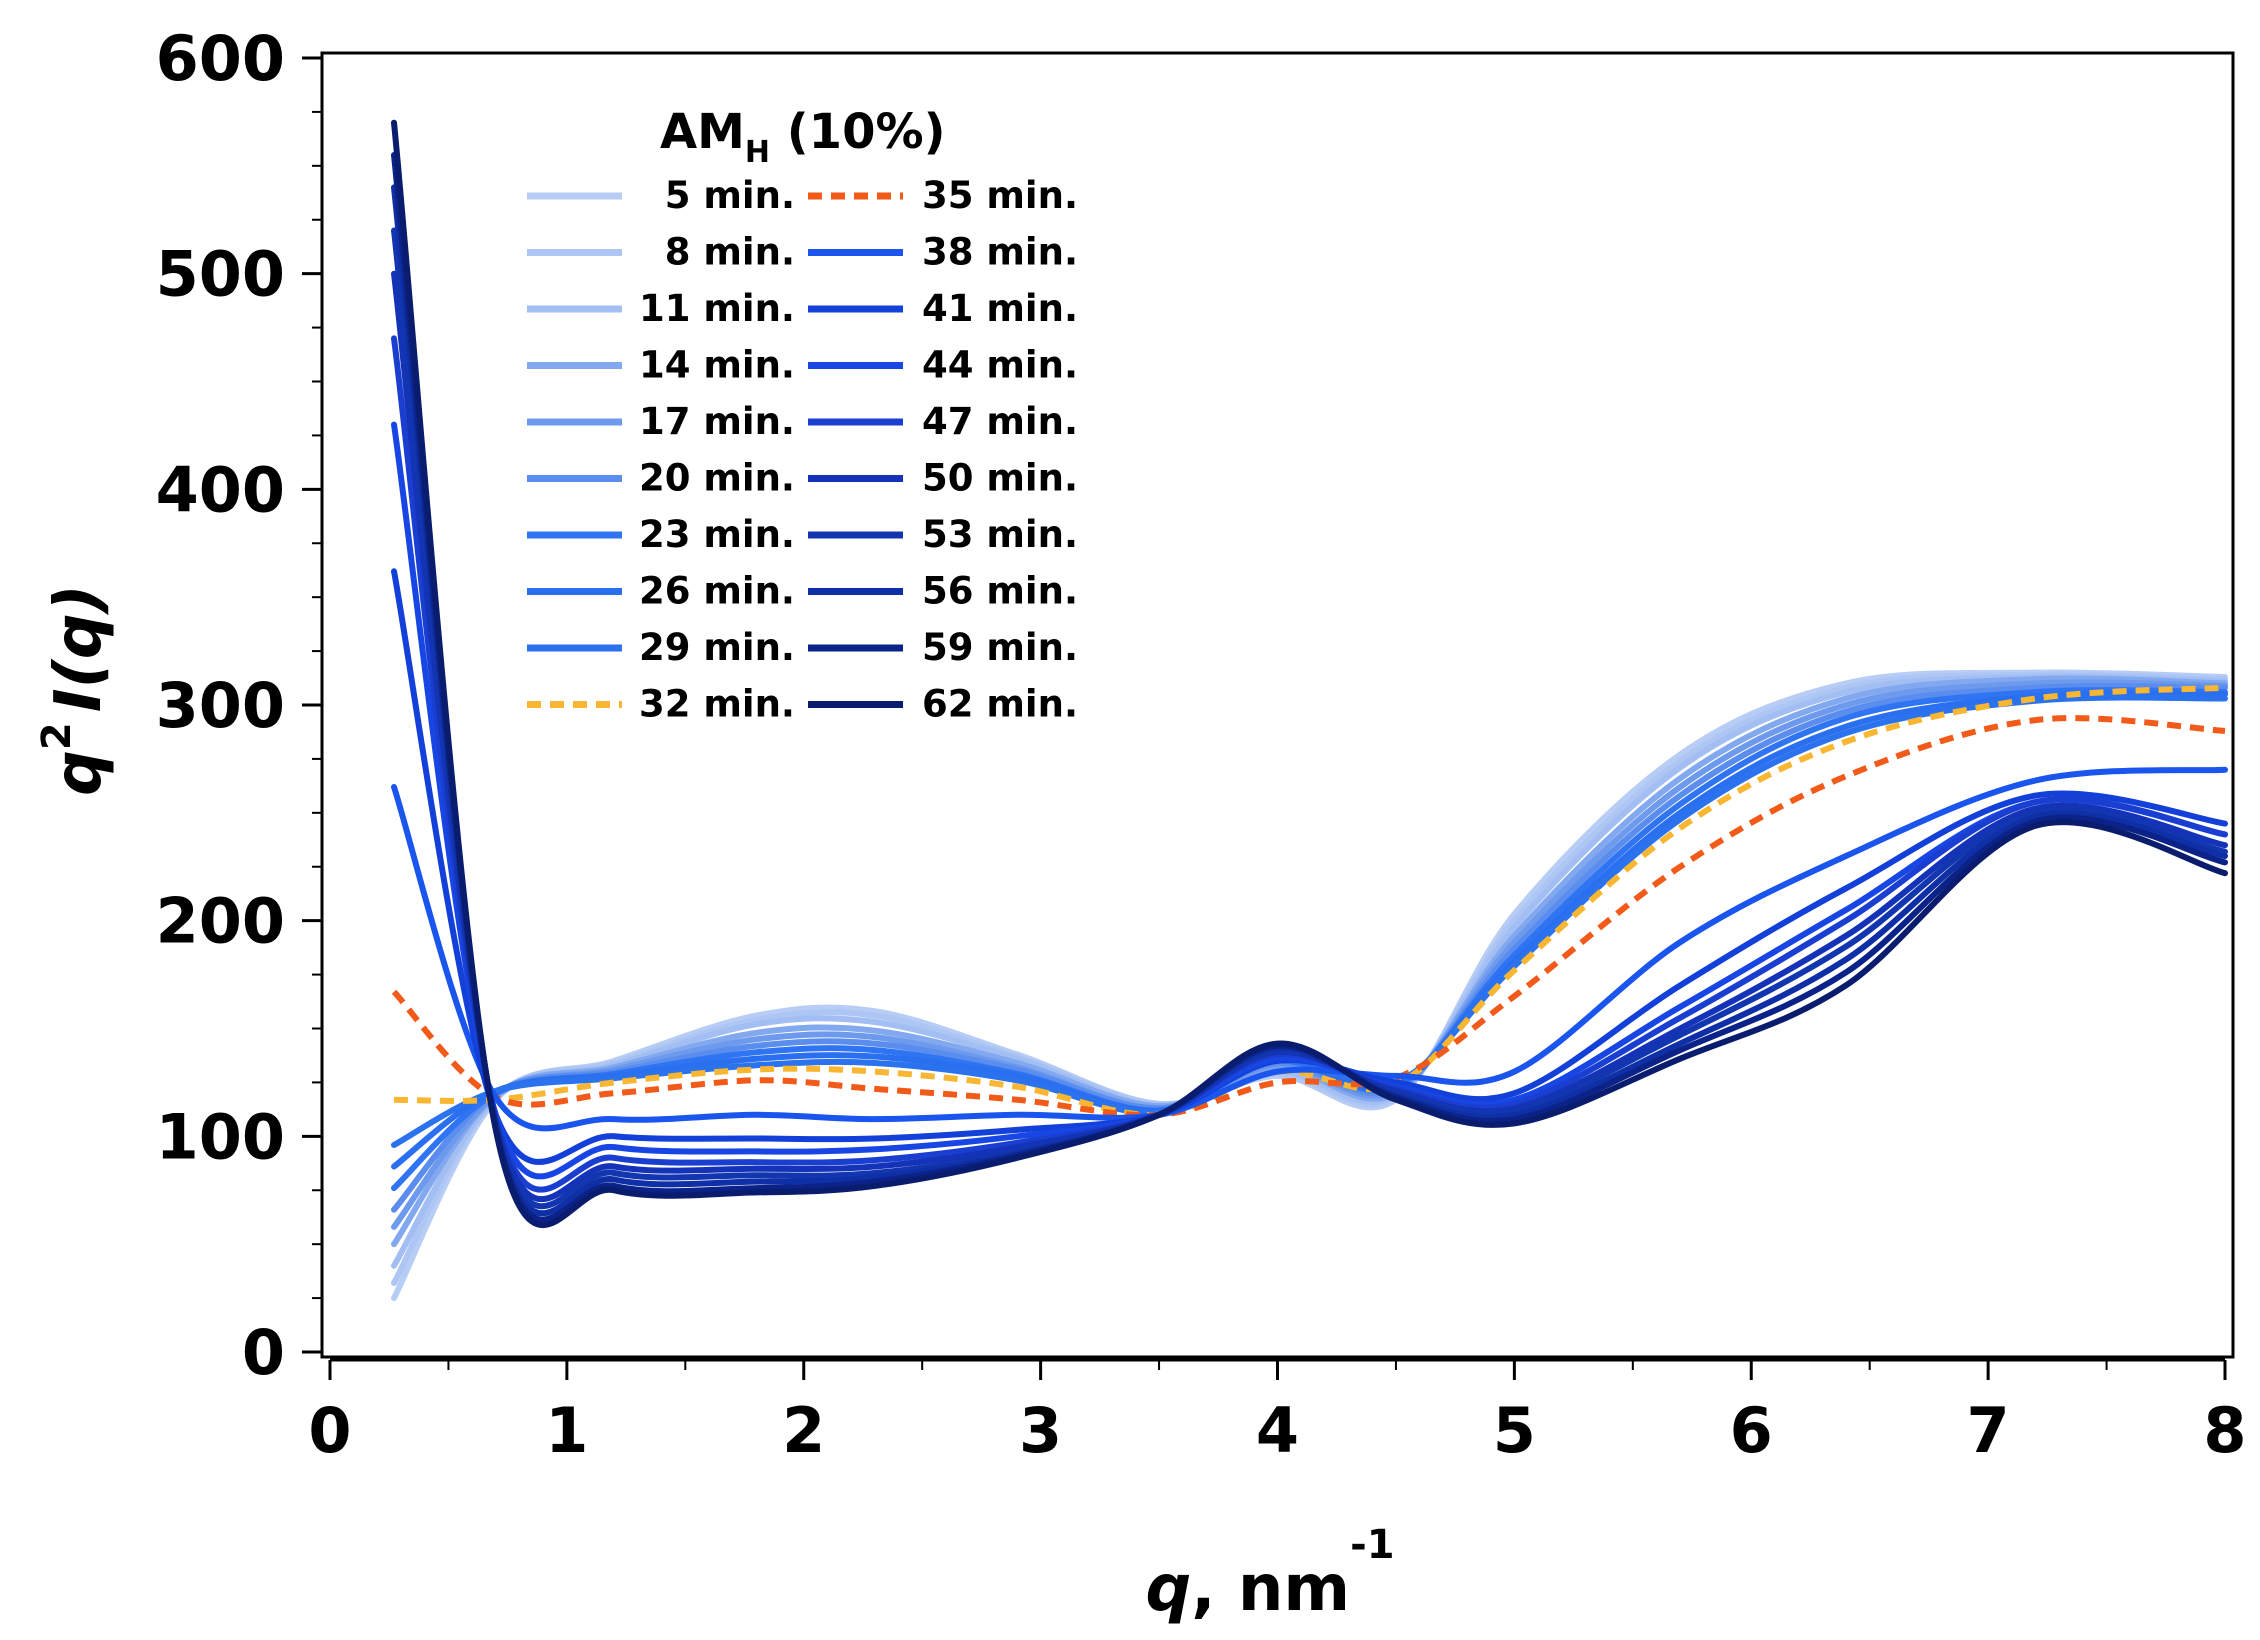 Image resolution: width=2260 pixels, height=1640 pixels. What do you see at coordinates (220, 921) in the screenshot?
I see `y-tick-label: 200` at bounding box center [220, 921].